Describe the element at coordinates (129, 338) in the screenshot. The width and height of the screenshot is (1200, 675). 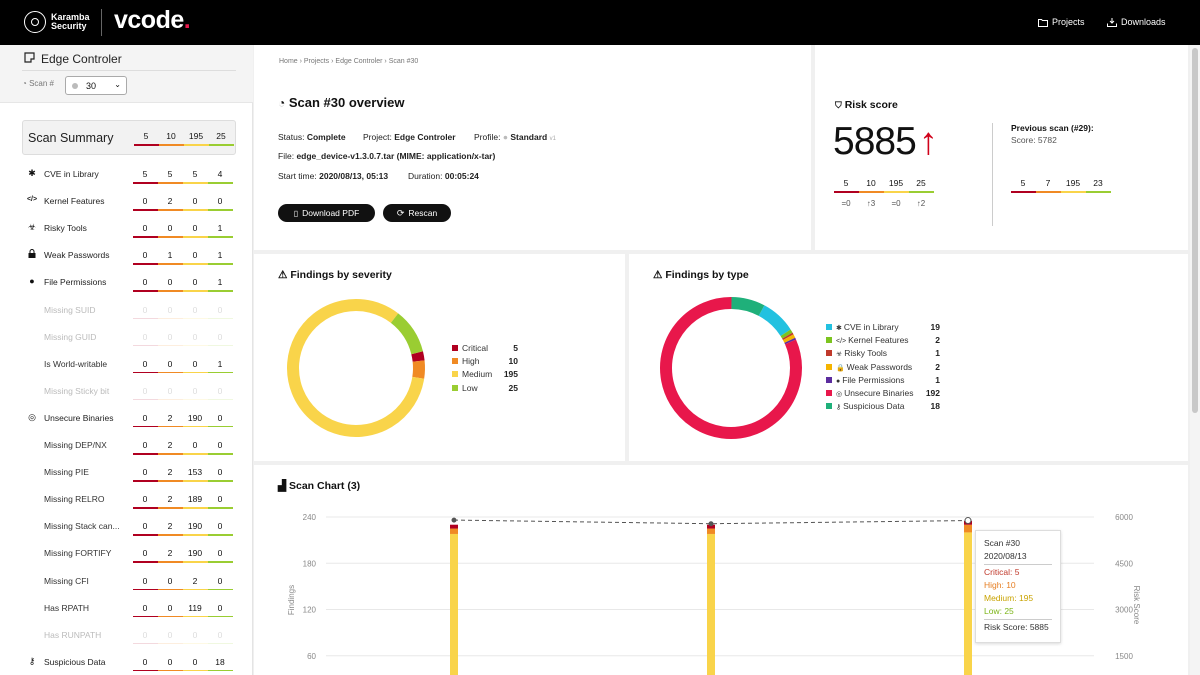
I see `summary-row: Missing GUID 0 0 0 0` at that location.